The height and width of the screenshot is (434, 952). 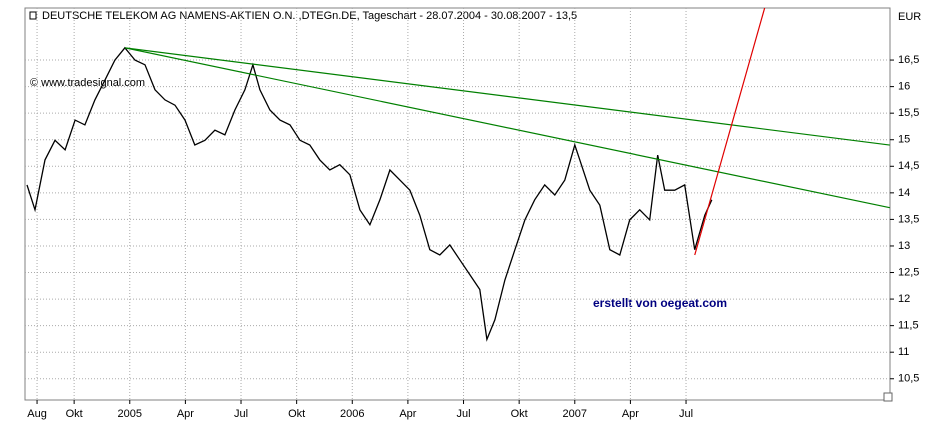 I want to click on icon, so click(x=33, y=15).